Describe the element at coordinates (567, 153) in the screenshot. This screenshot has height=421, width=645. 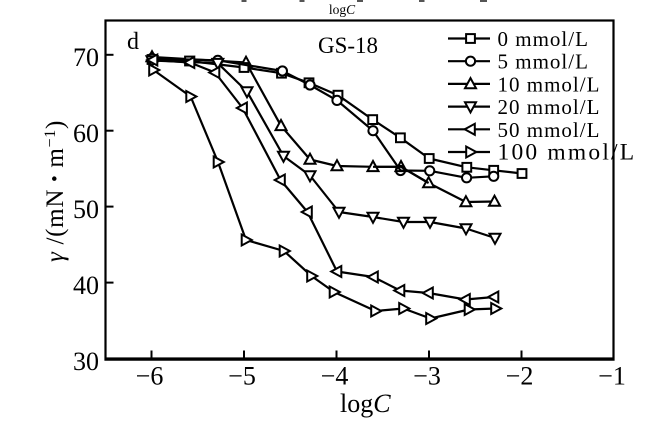
I see `svg-text: 100 mmol/L` at that location.